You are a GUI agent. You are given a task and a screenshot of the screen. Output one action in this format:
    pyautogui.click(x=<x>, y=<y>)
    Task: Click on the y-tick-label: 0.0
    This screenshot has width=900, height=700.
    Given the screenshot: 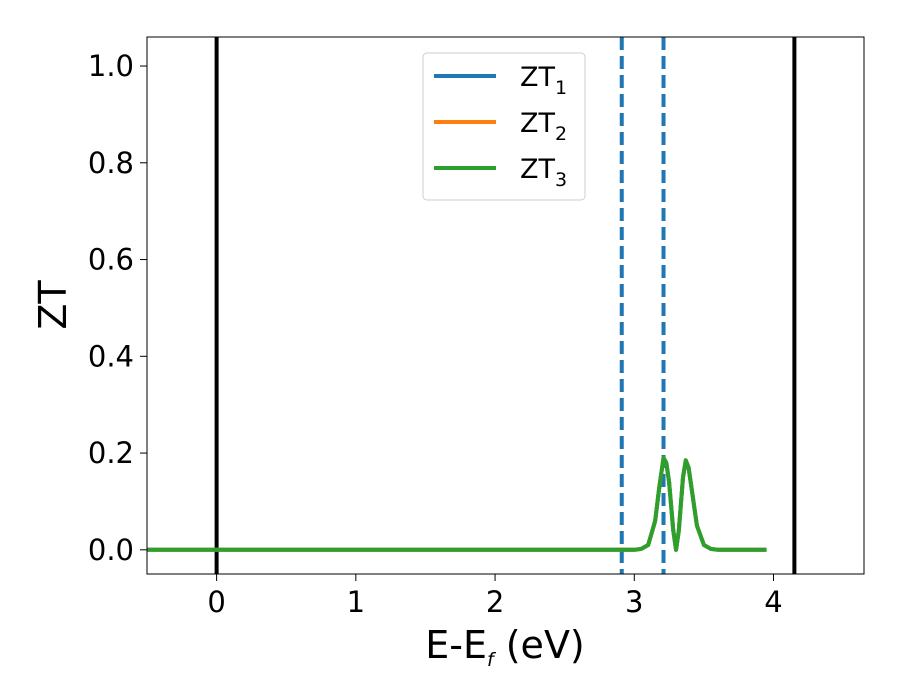 What is the action you would take?
    pyautogui.click(x=111, y=550)
    